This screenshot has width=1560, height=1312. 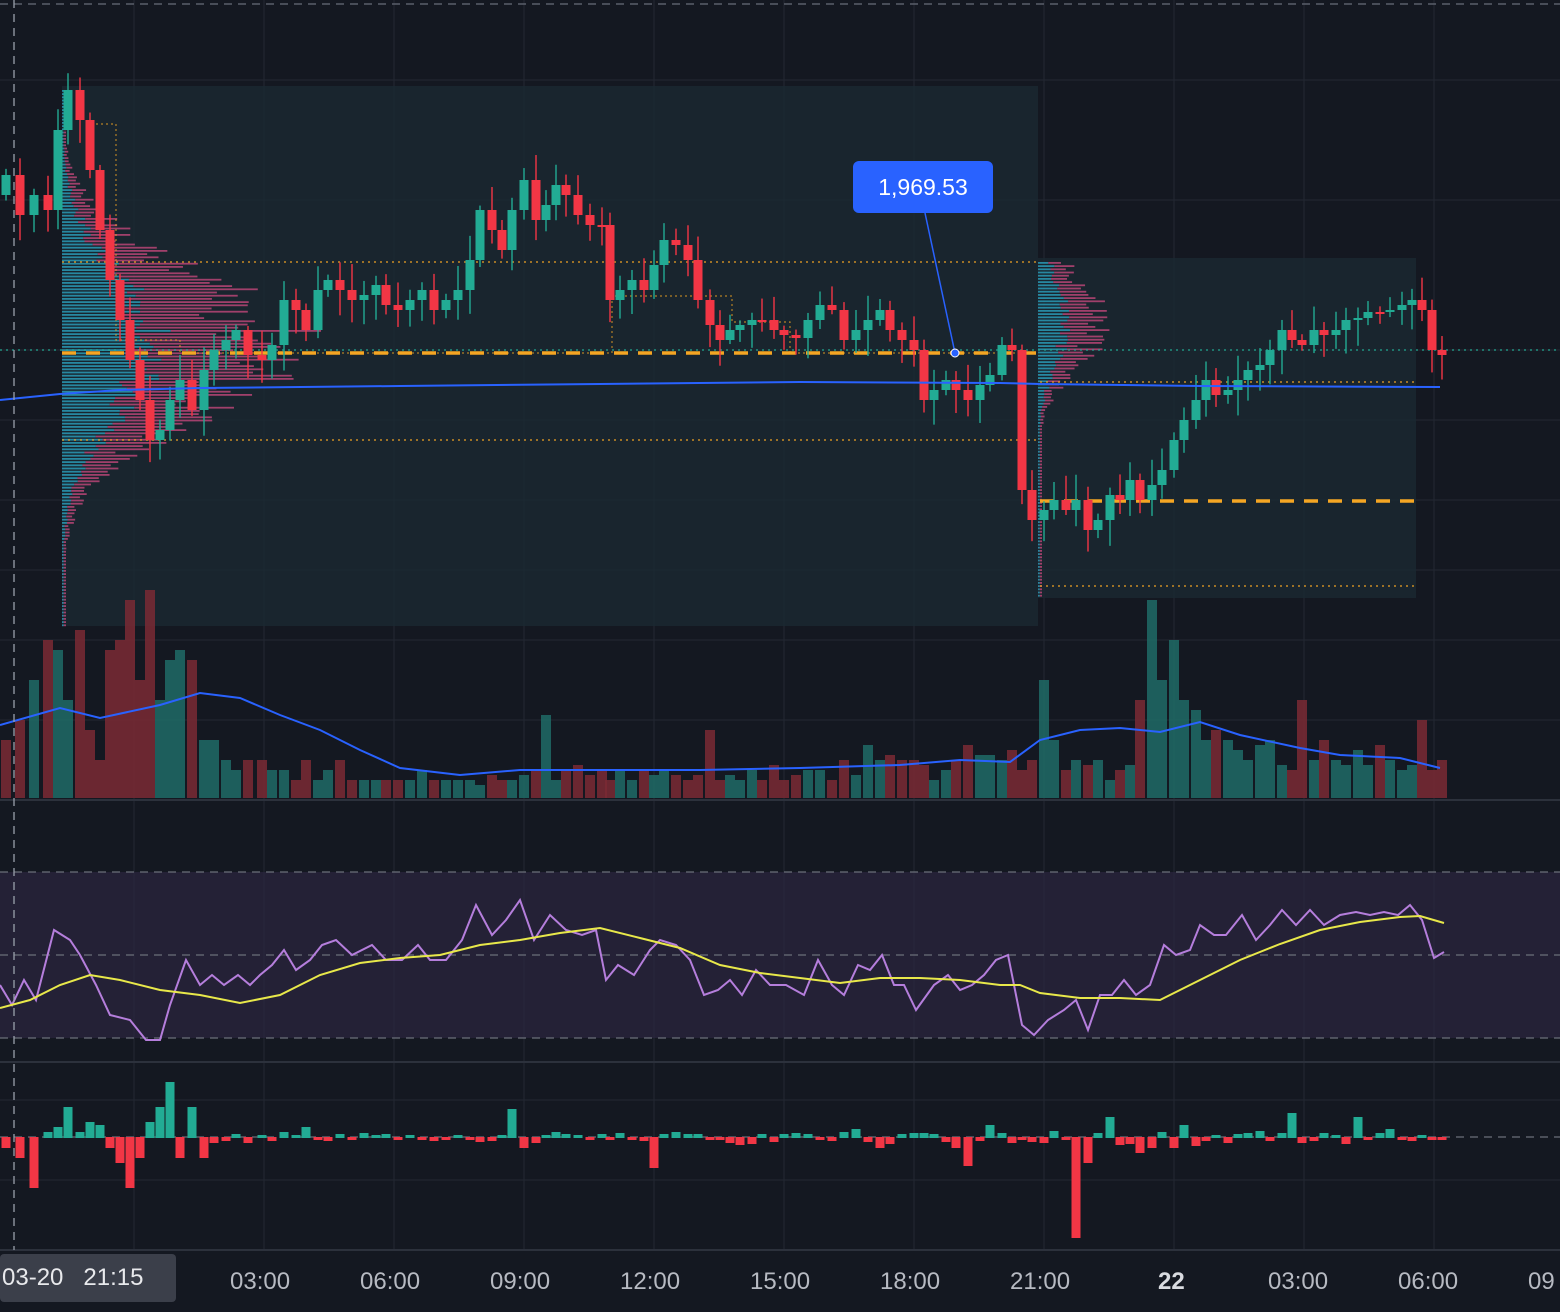 What do you see at coordinates (923, 187) in the screenshot?
I see `price-label-tag: 1,969.53` at bounding box center [923, 187].